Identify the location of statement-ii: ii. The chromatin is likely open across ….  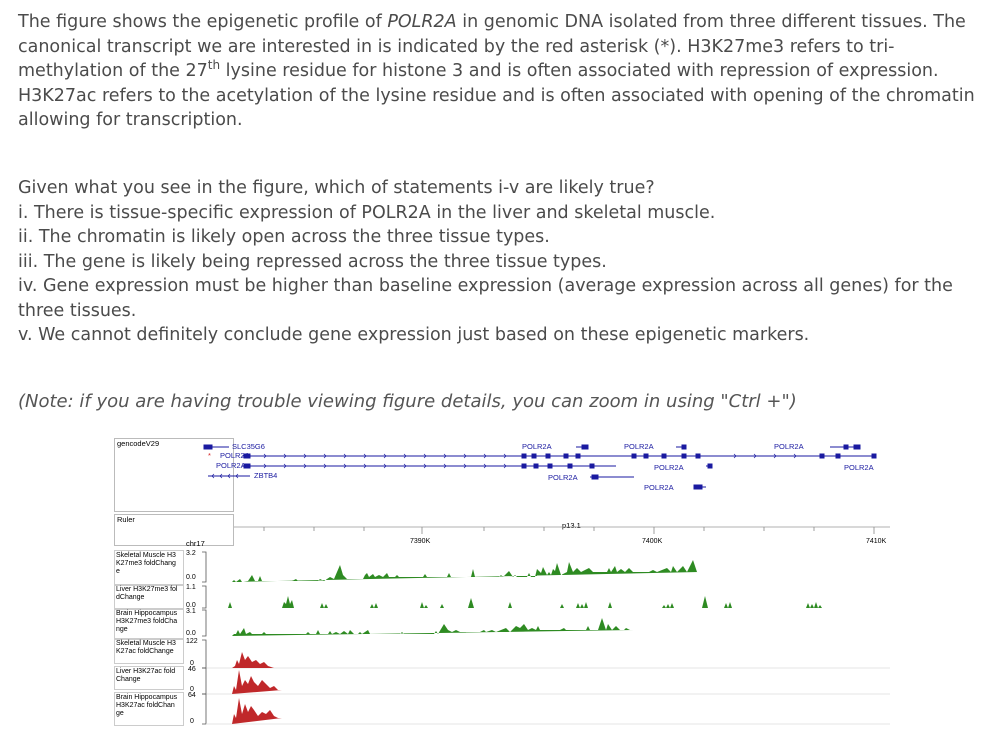
(284, 237).